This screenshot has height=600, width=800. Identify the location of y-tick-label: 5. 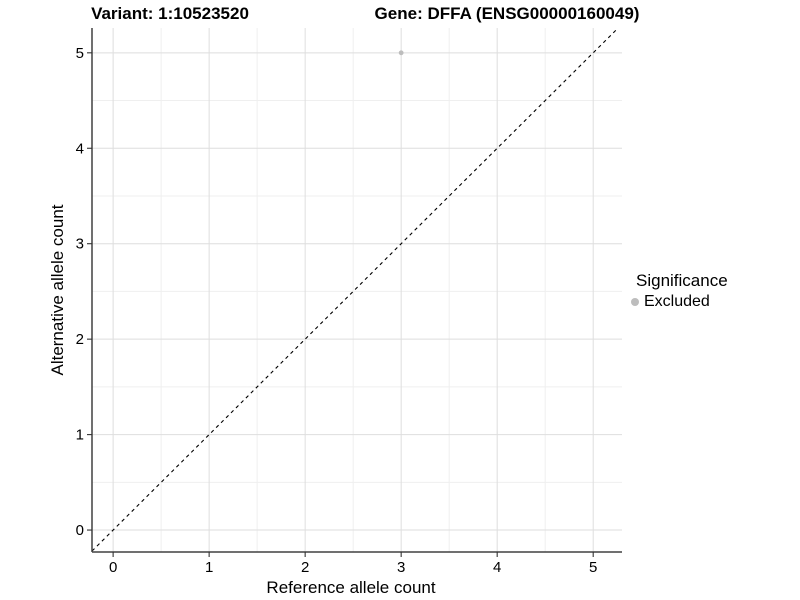
(80, 53).